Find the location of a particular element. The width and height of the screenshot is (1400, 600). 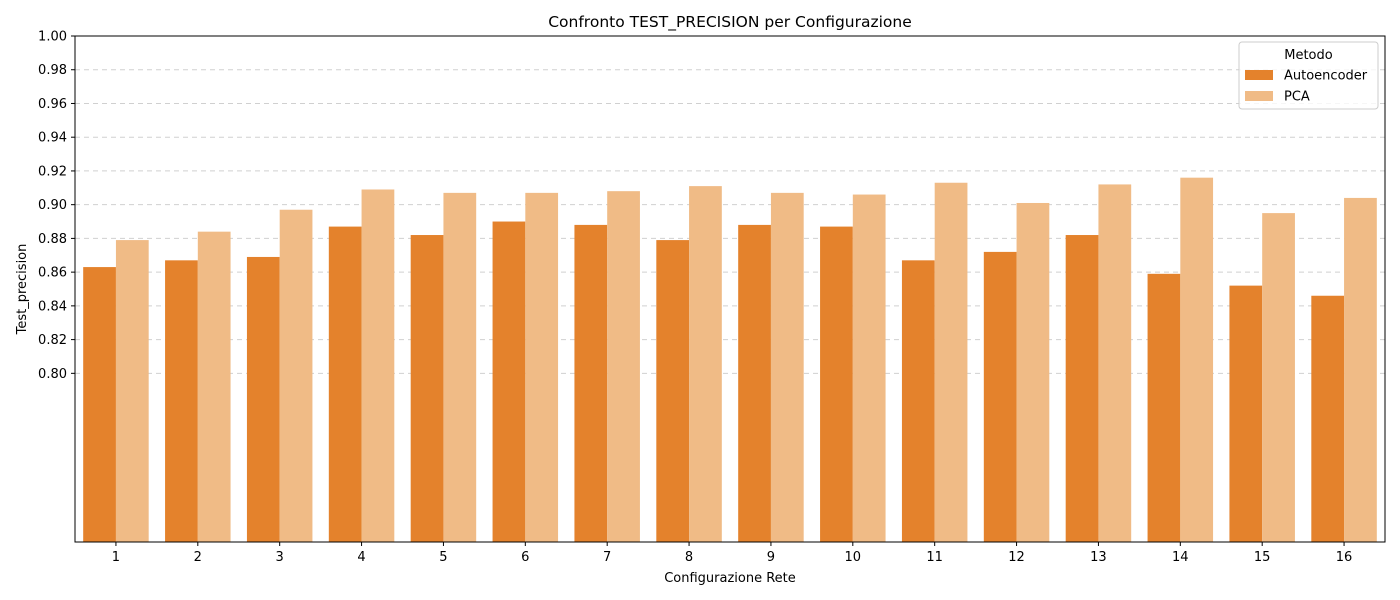

y-tick-label: 0.98 is located at coordinates (52, 70).